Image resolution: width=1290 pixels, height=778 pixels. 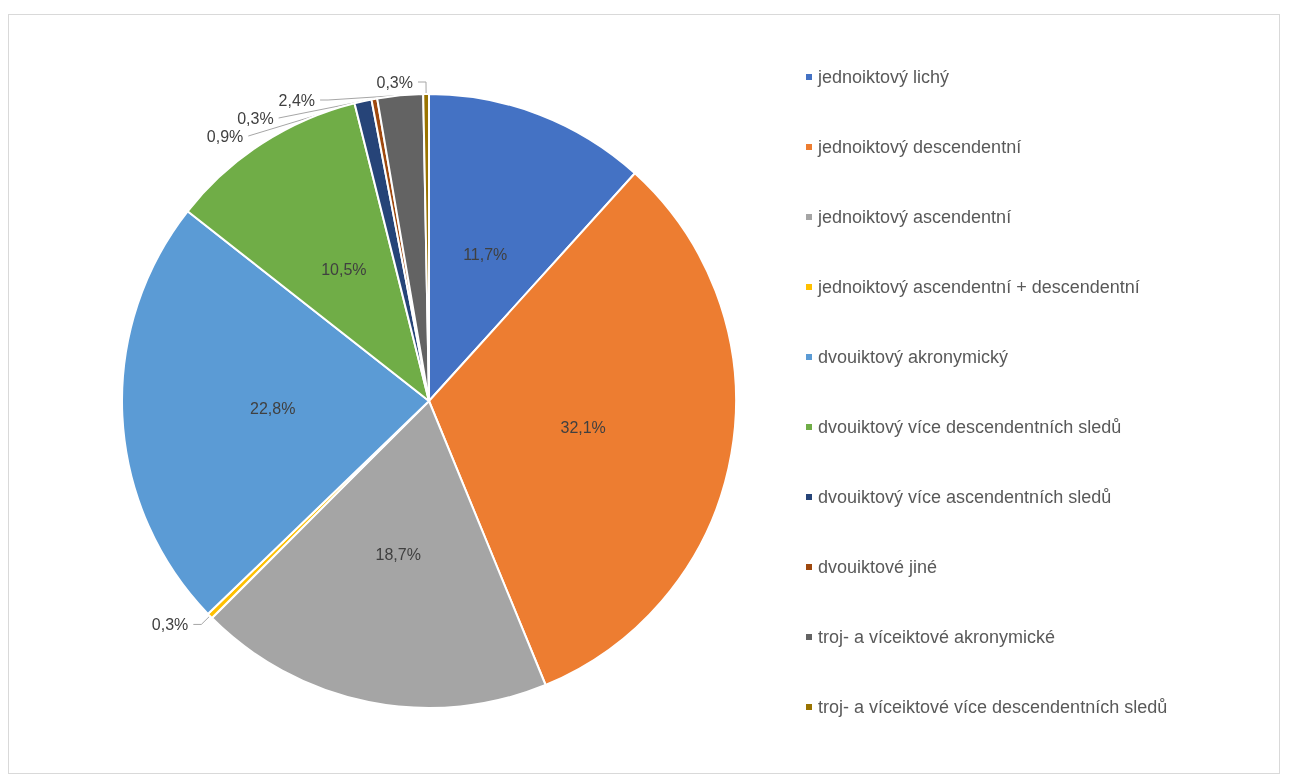 I want to click on legend-label: dvouiktový akronymický, so click(x=913, y=357).